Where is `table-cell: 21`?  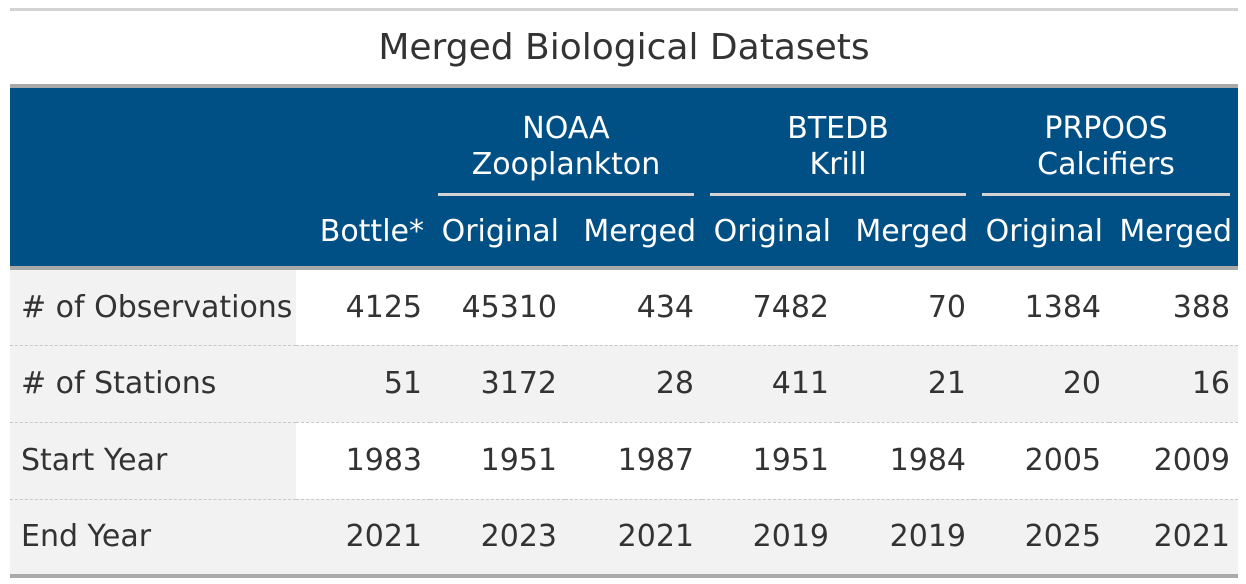
table-cell: 21 is located at coordinates (906, 383).